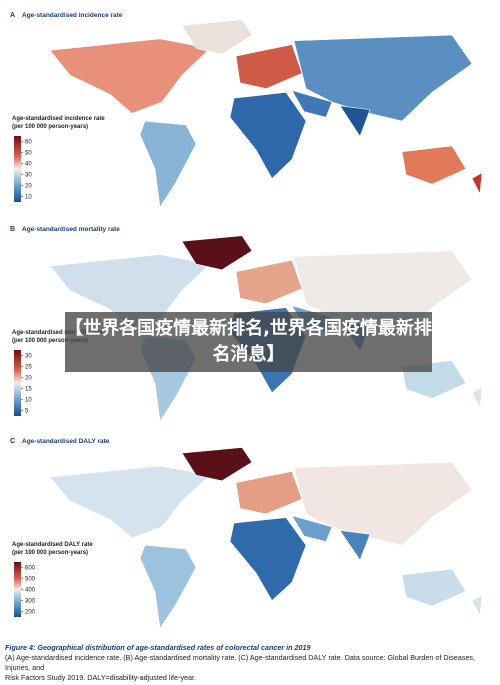 The image size is (500, 685). Describe the element at coordinates (248, 342) in the screenshot. I see `overlay-banner: 【世界各国疫情最新排名,世界各国疫情最新排名消息】` at that location.